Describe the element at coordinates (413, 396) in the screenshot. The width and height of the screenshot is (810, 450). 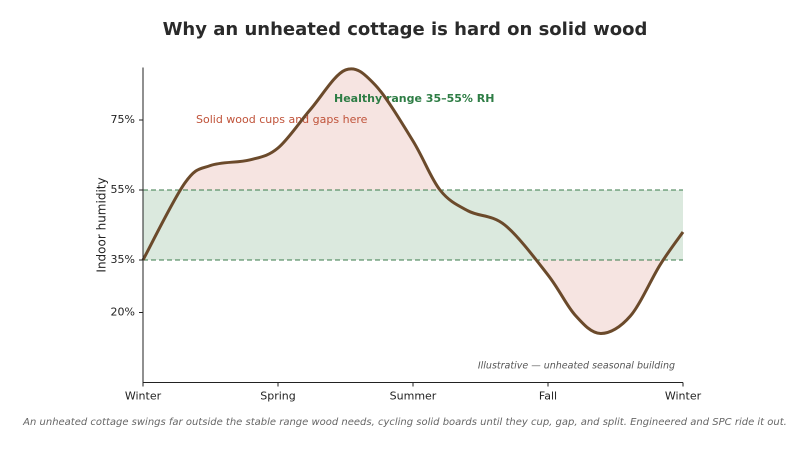
I see `x-tick-label: Summer` at that location.